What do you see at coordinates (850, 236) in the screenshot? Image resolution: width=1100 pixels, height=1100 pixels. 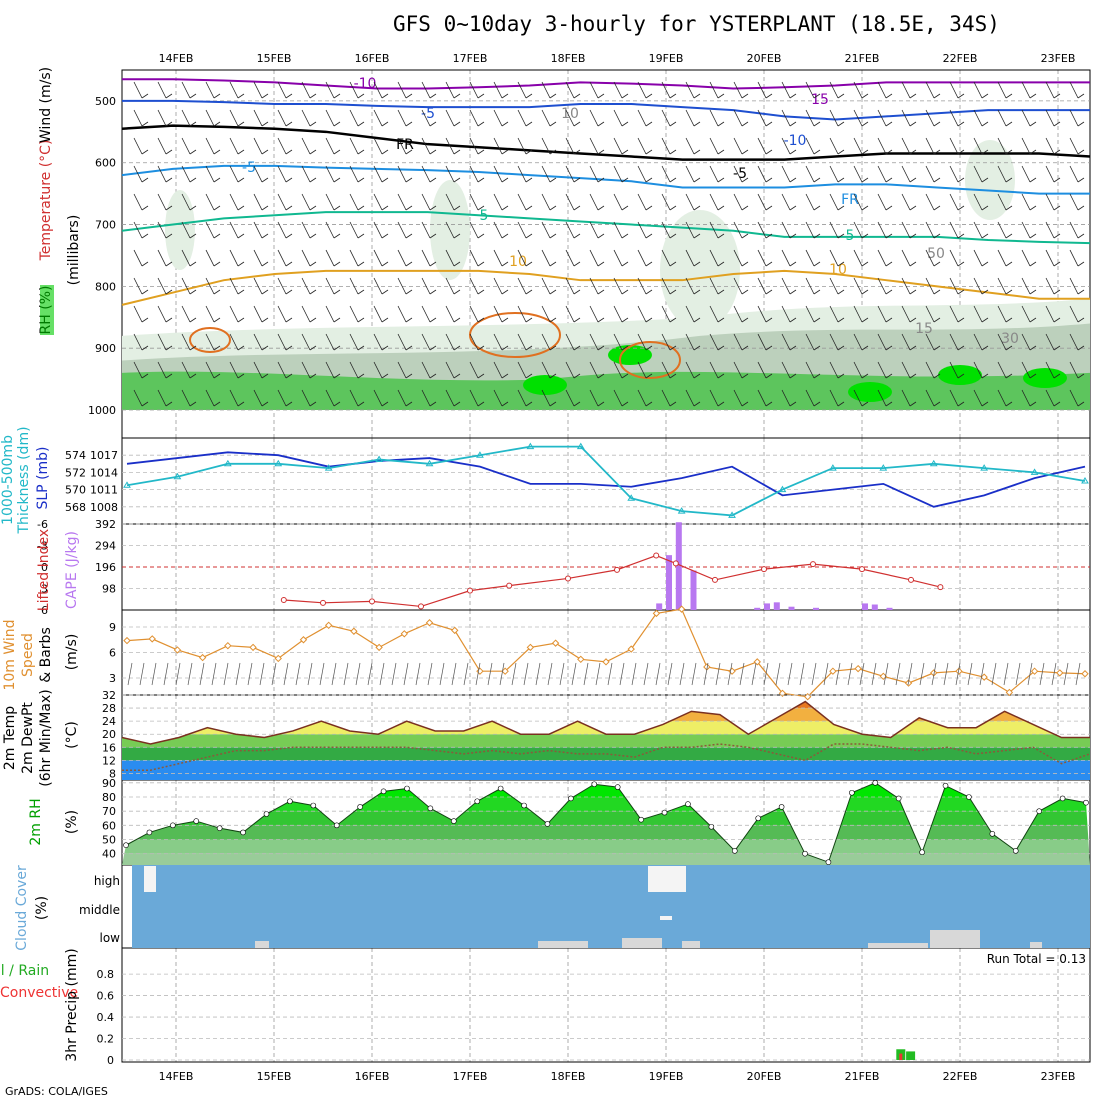 I see `contour-label: 5` at bounding box center [850, 236].